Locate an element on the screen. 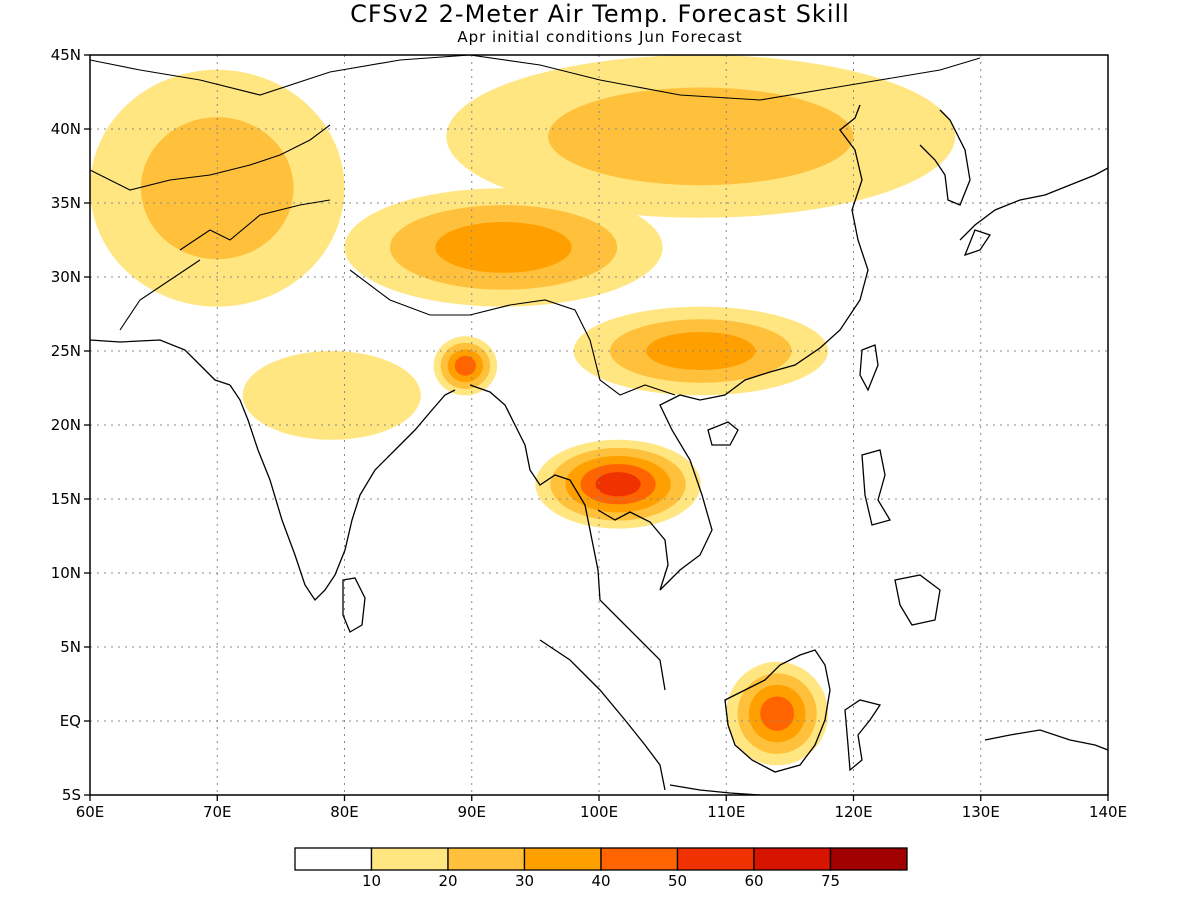 This screenshot has width=1200, height=900. lon-tick-label: 140E is located at coordinates (1108, 812).